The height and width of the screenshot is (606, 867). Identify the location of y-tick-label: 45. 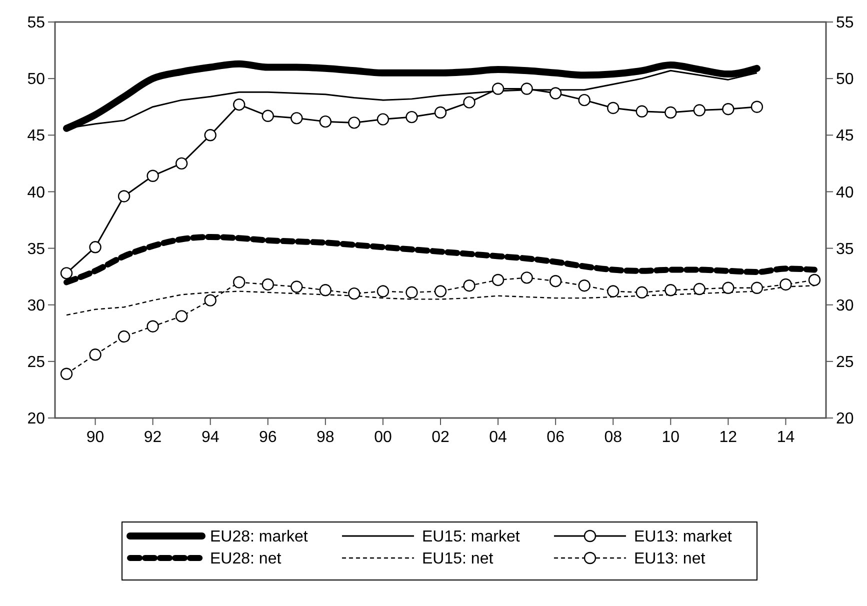
(36, 136).